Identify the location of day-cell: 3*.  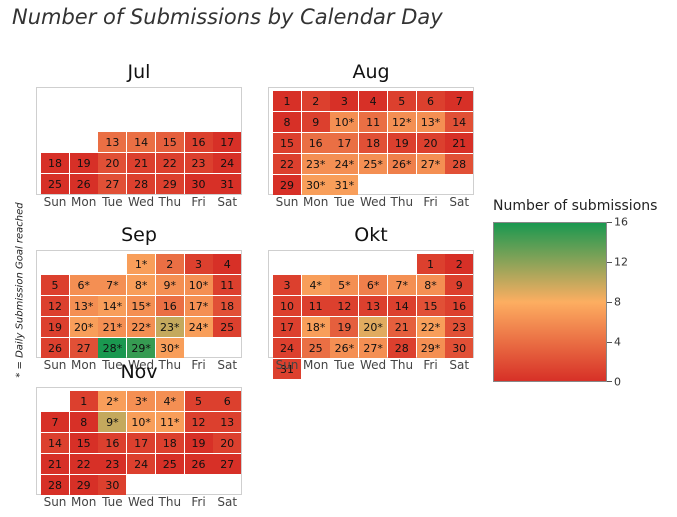
(141, 401).